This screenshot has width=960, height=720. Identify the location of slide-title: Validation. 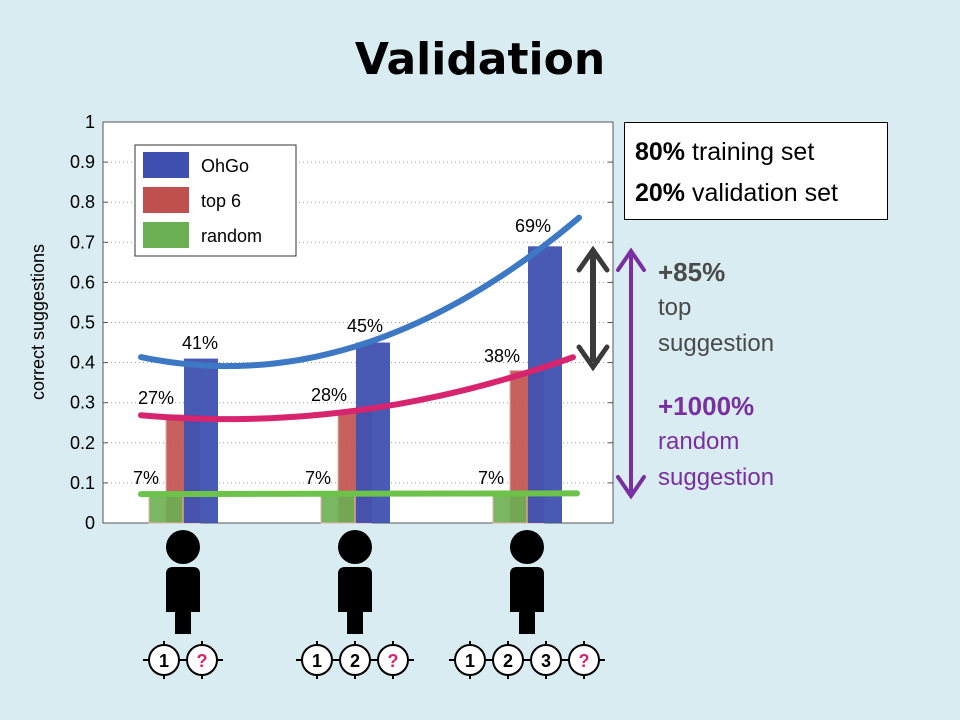
(480, 59).